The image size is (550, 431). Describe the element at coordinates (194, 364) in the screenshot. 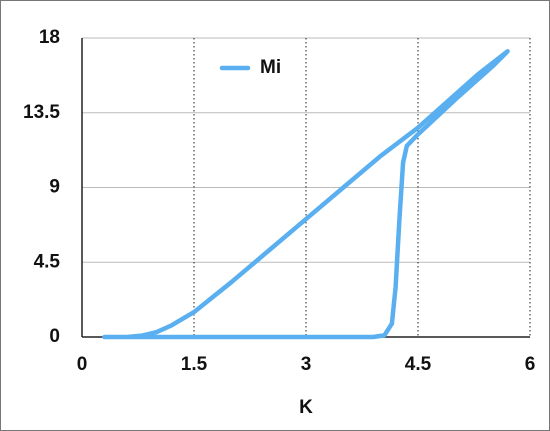

I see `x-tick-label: 1.5` at that location.